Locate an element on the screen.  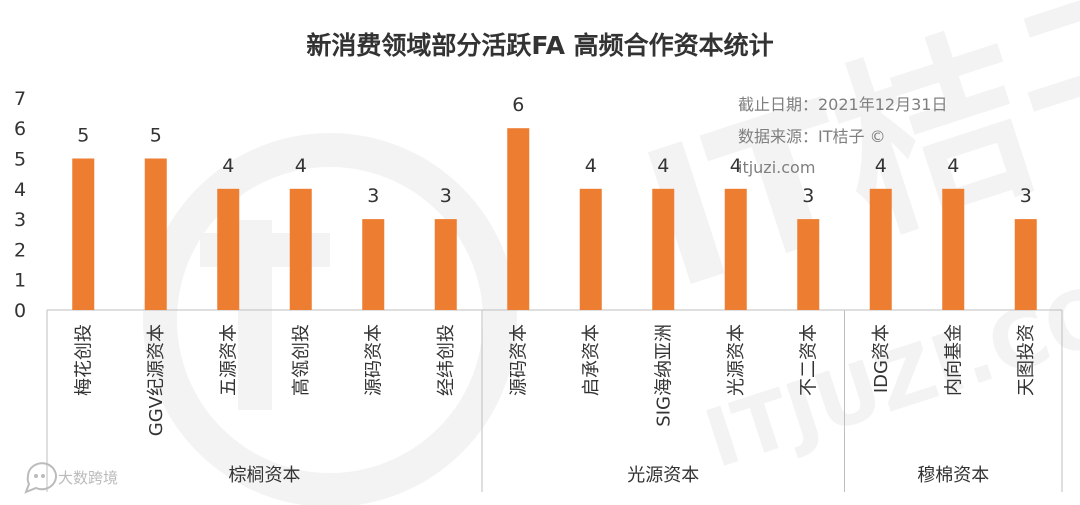
category-label: 经纬创投 is located at coordinates (446, 360).